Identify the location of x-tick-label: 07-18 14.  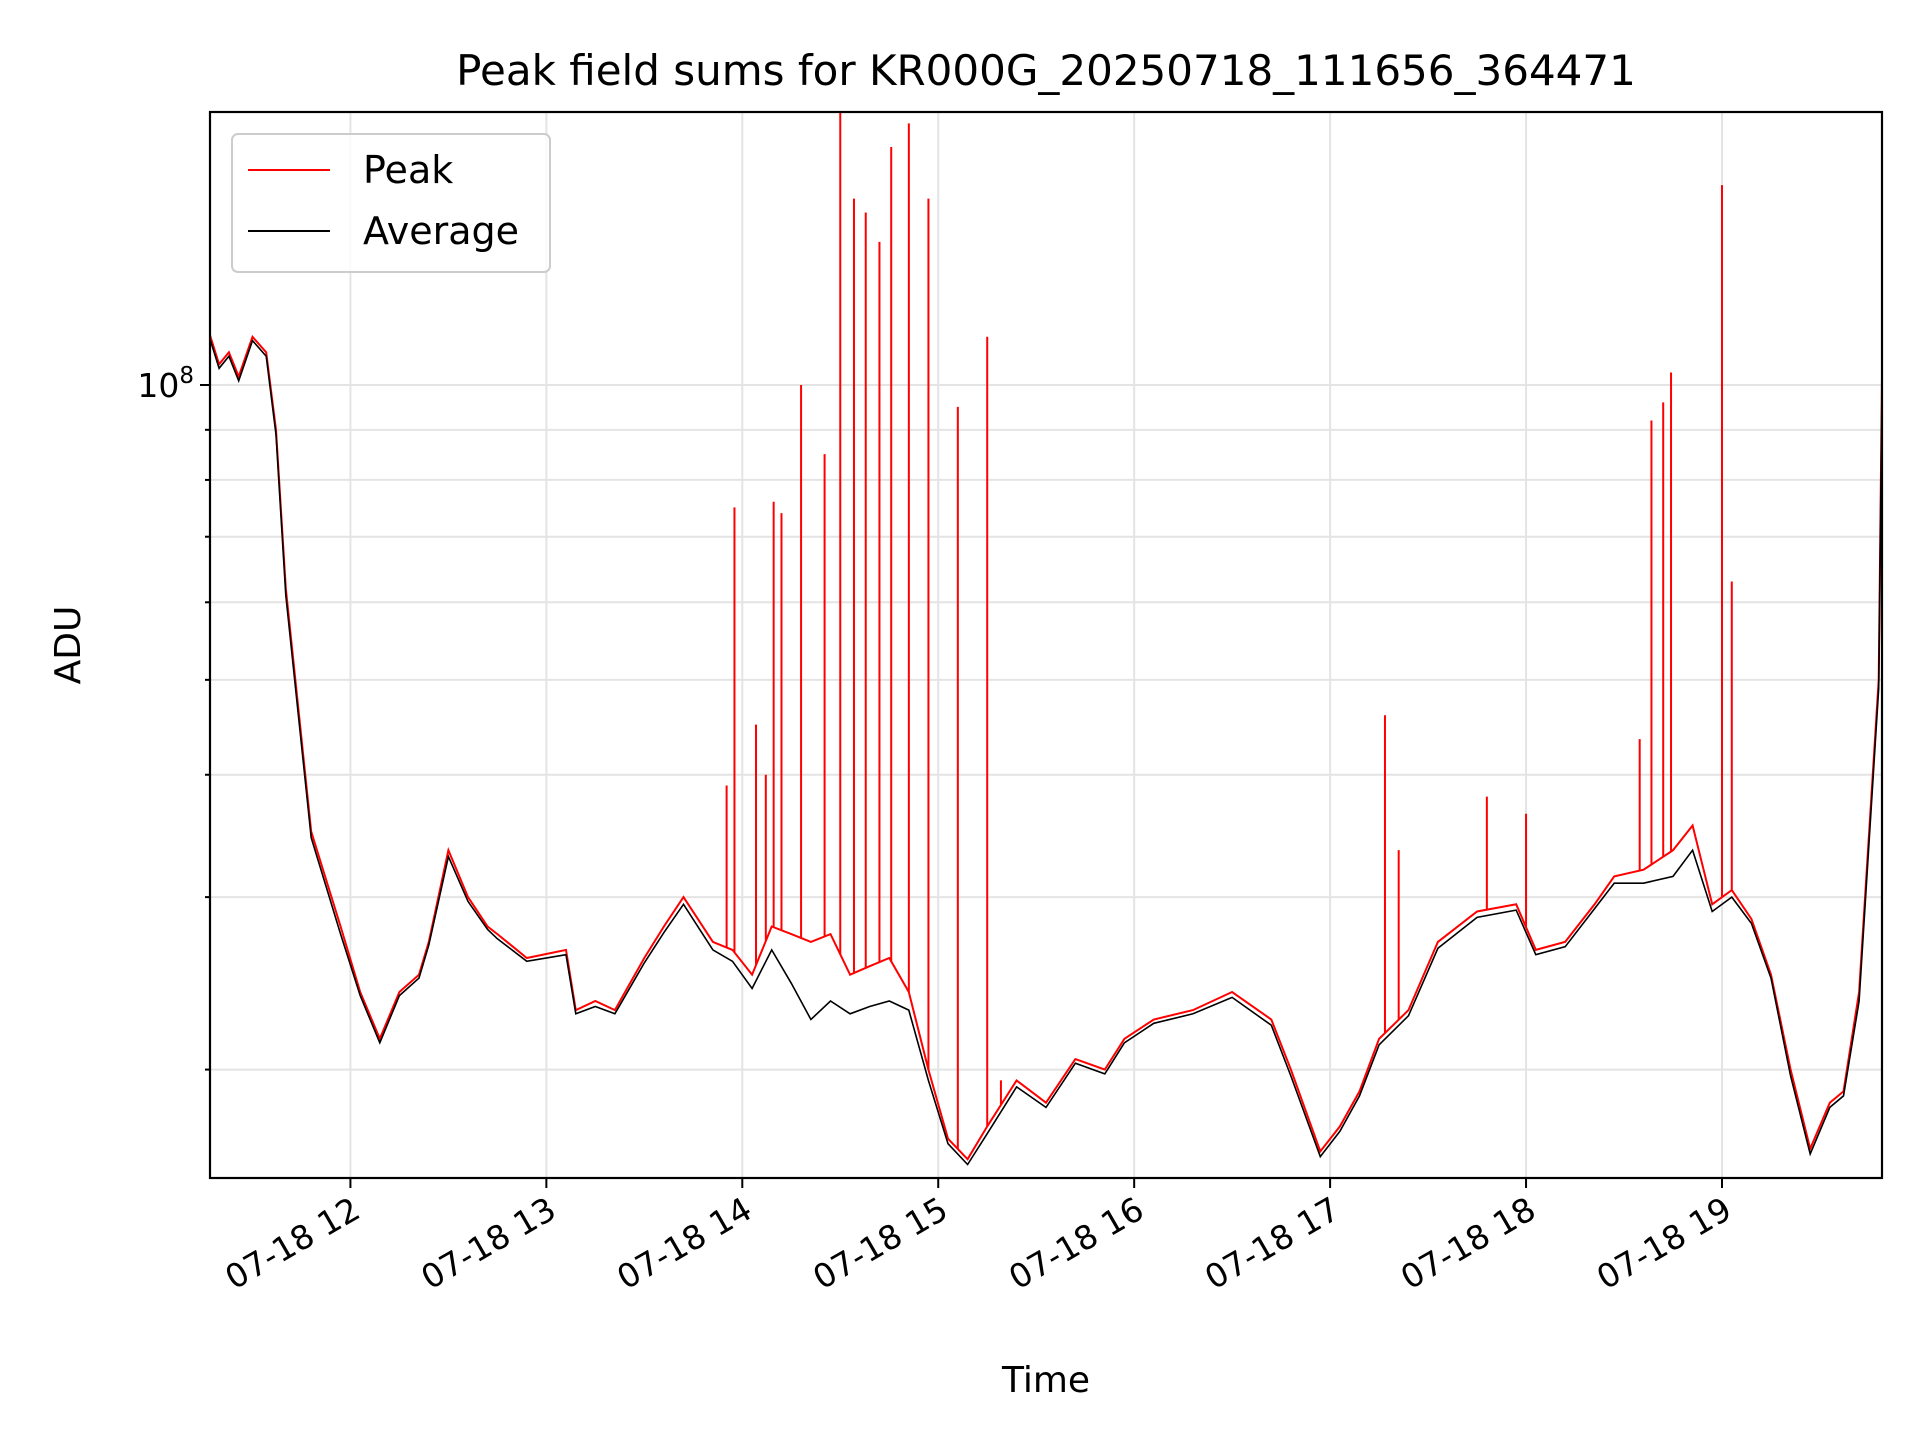
(684, 1243).